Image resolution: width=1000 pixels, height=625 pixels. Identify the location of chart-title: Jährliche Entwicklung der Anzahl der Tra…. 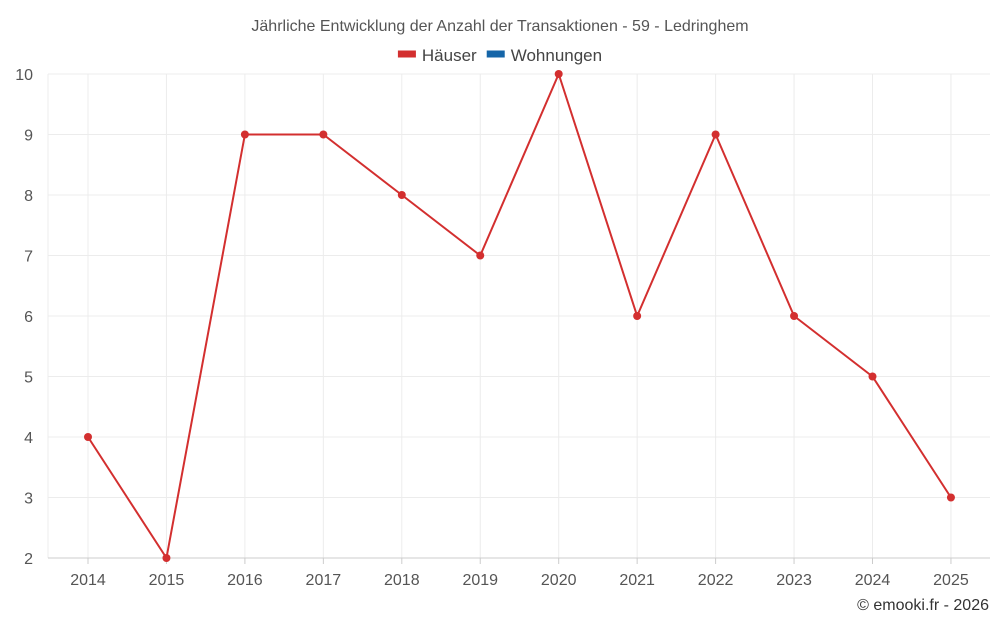
(499, 26).